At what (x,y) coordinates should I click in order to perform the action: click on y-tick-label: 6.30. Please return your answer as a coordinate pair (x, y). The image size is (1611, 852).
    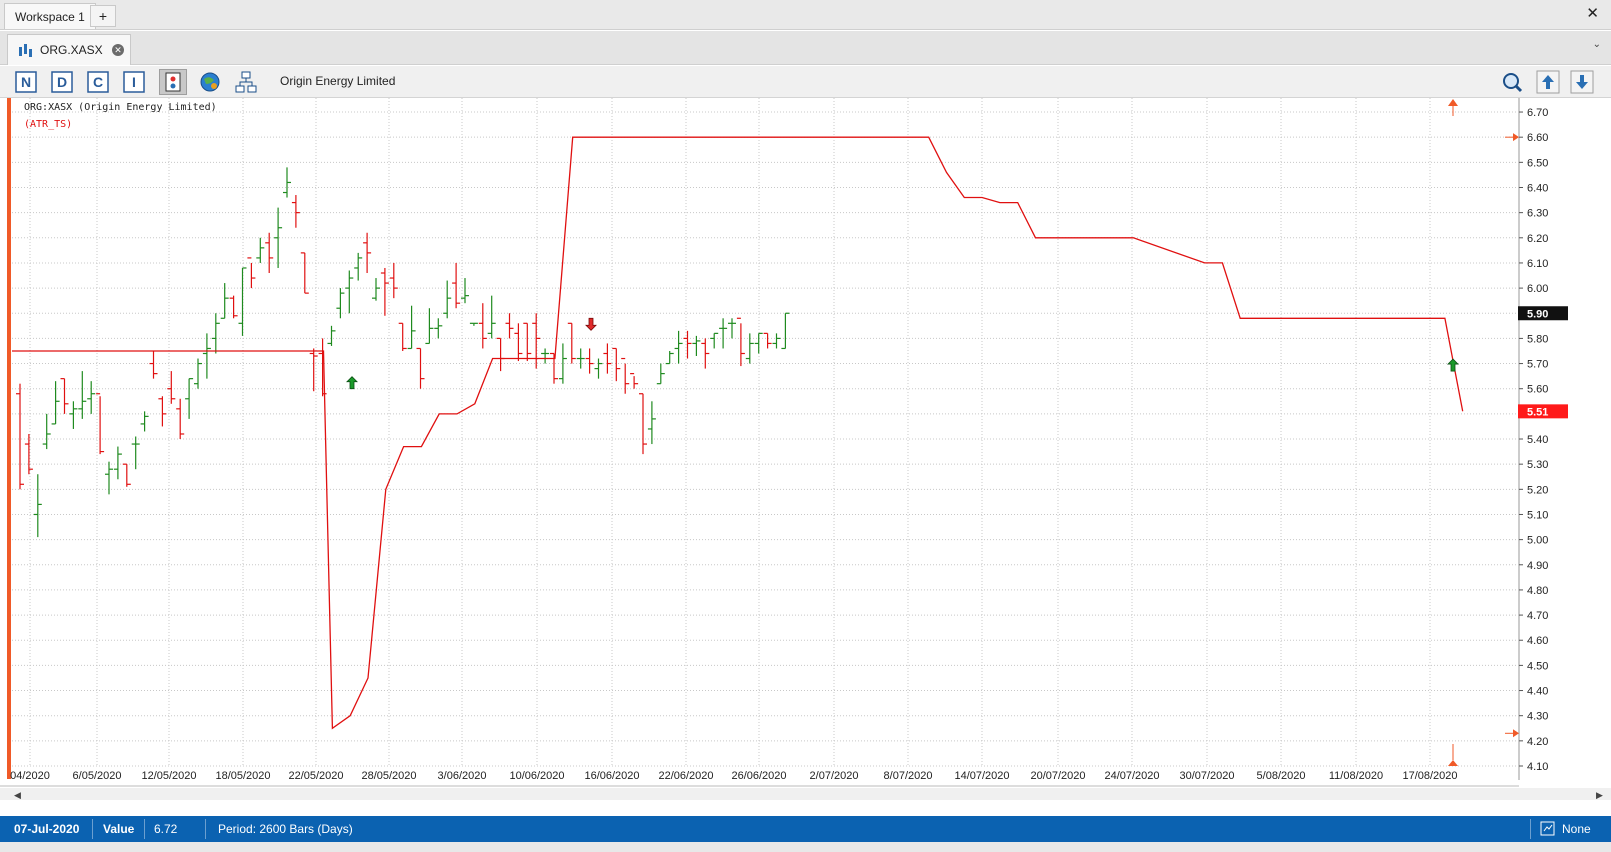
    Looking at the image, I should click on (1537, 214).